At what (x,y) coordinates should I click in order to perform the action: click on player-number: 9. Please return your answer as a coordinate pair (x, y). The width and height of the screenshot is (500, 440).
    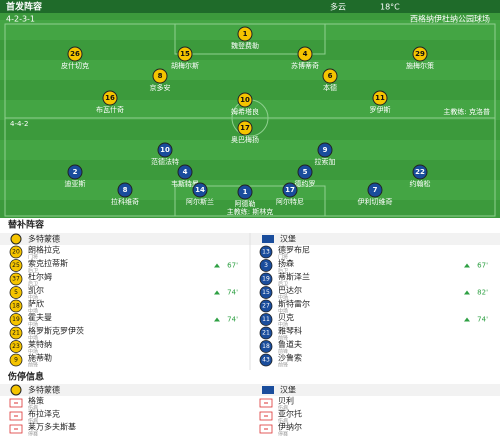
    Looking at the image, I should click on (325, 150).